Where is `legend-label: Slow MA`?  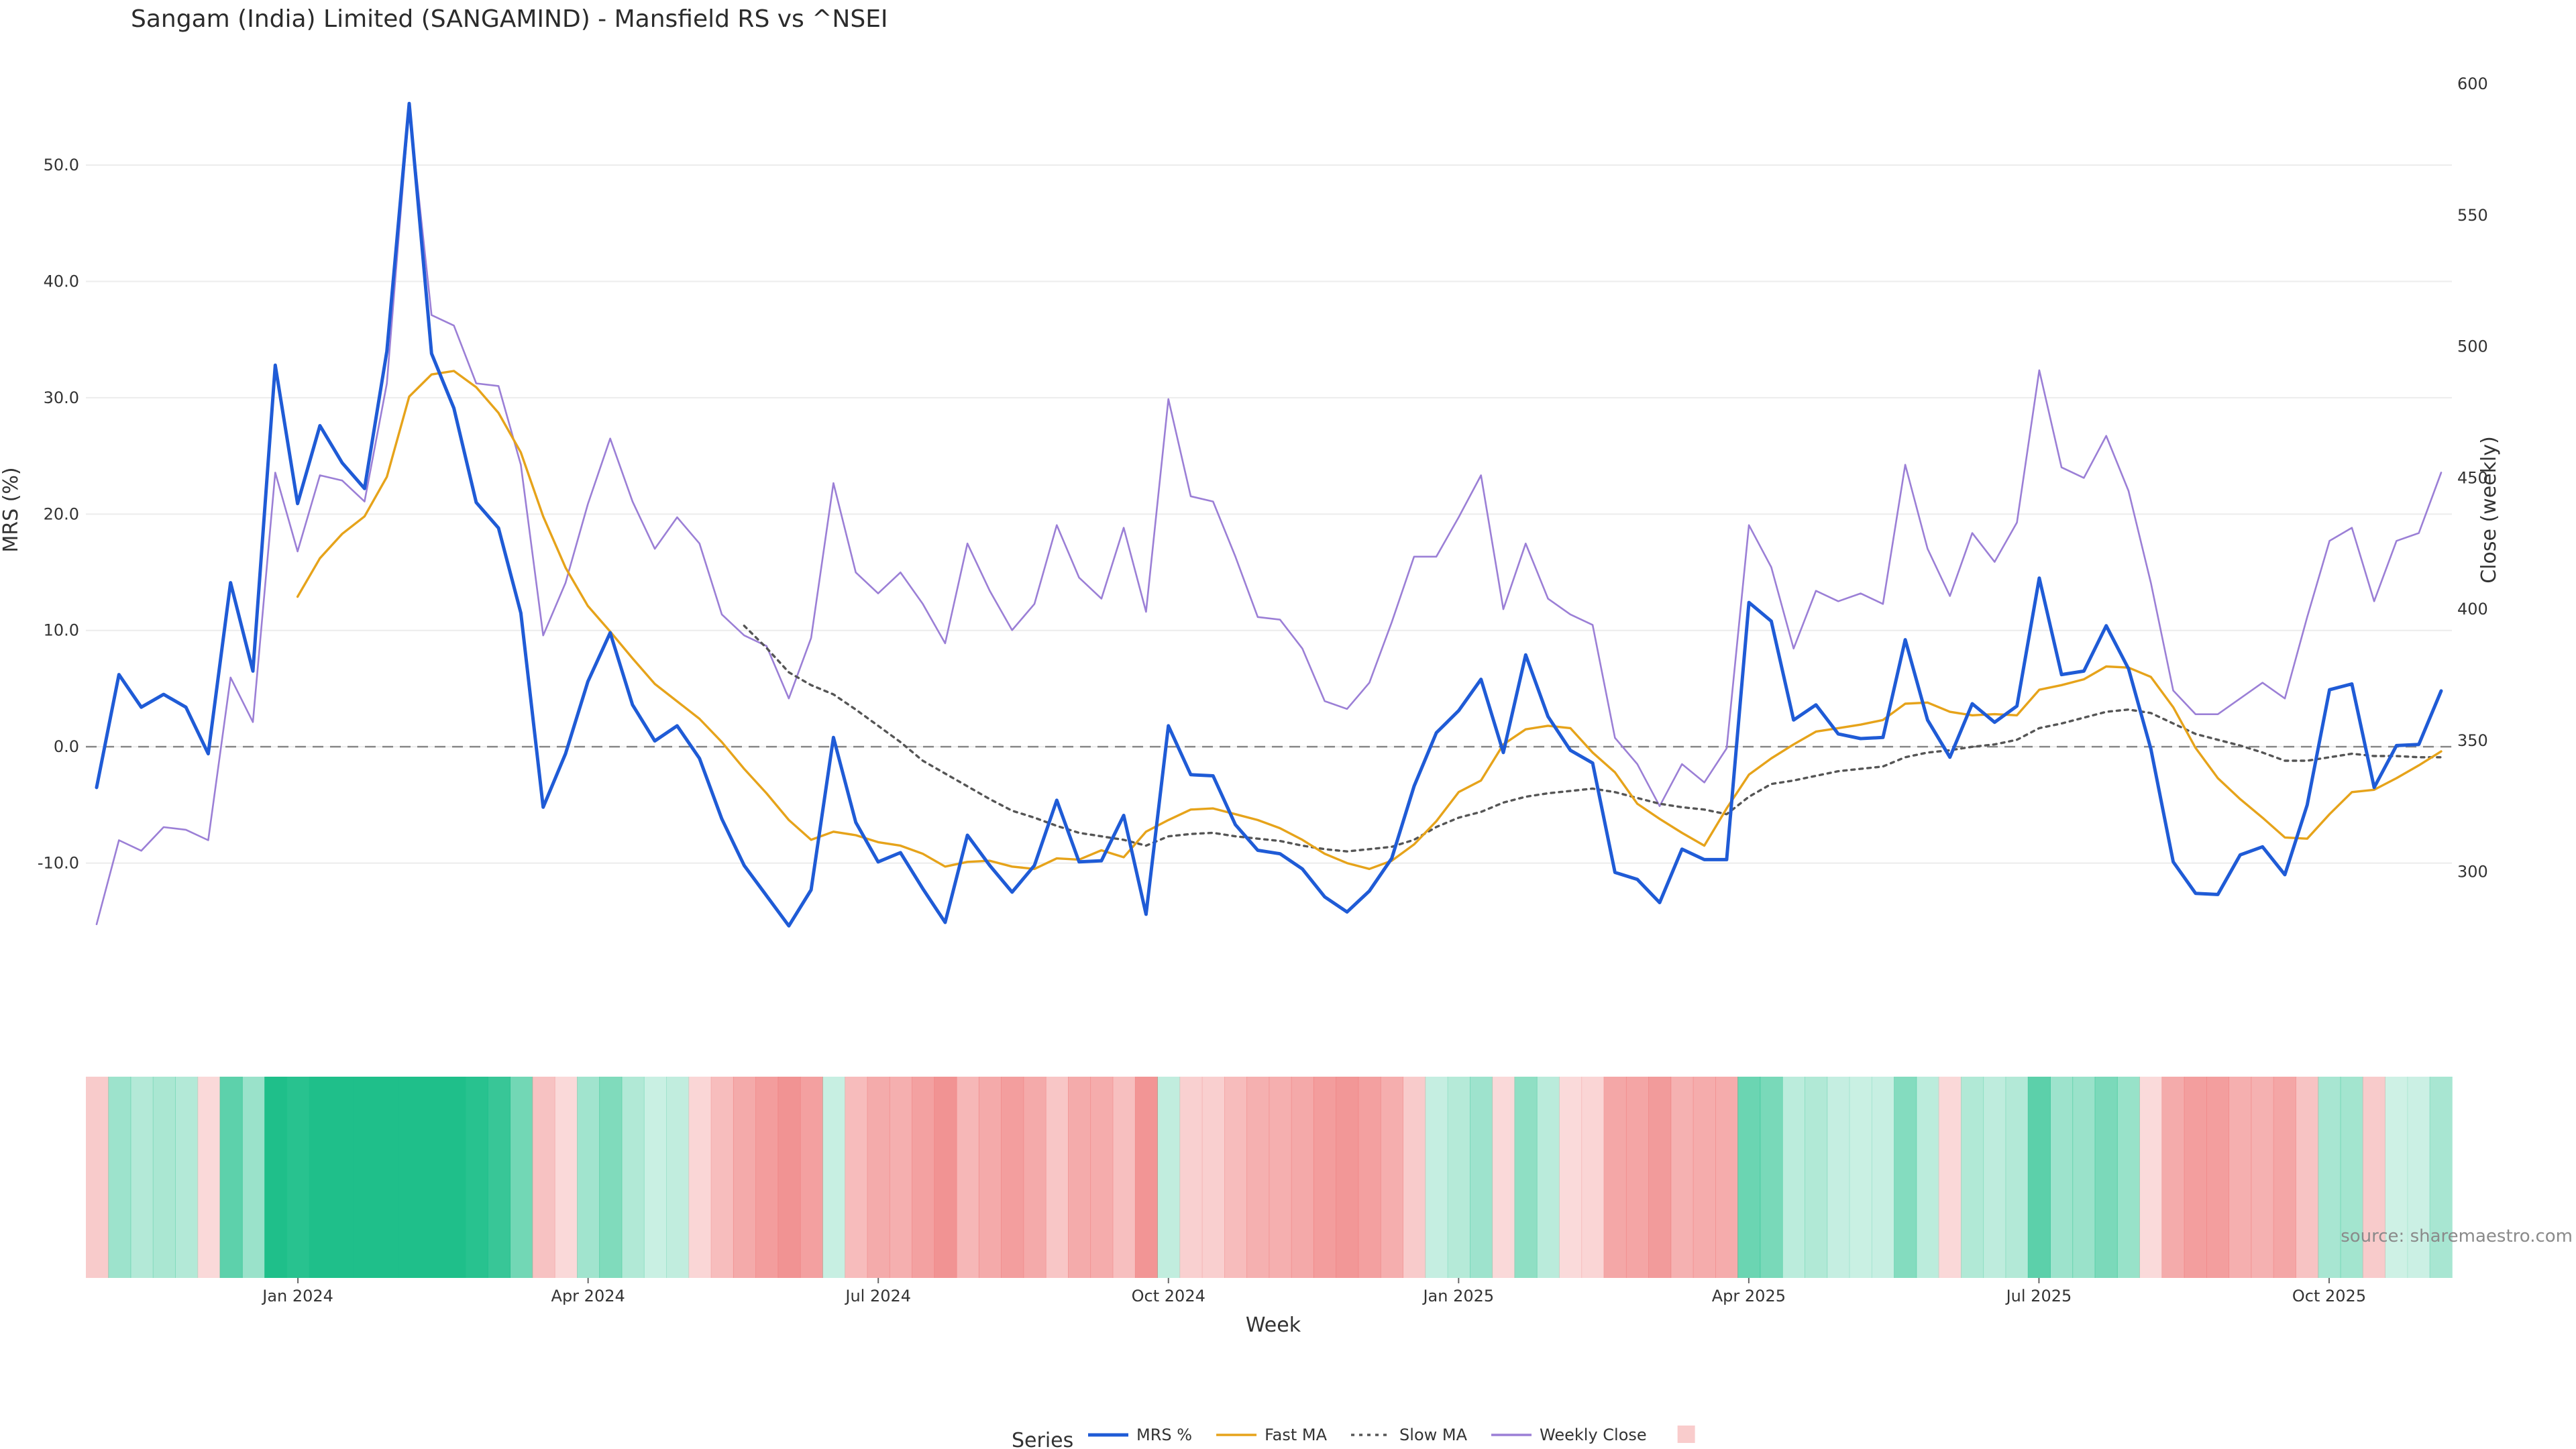 legend-label: Slow MA is located at coordinates (1433, 1435).